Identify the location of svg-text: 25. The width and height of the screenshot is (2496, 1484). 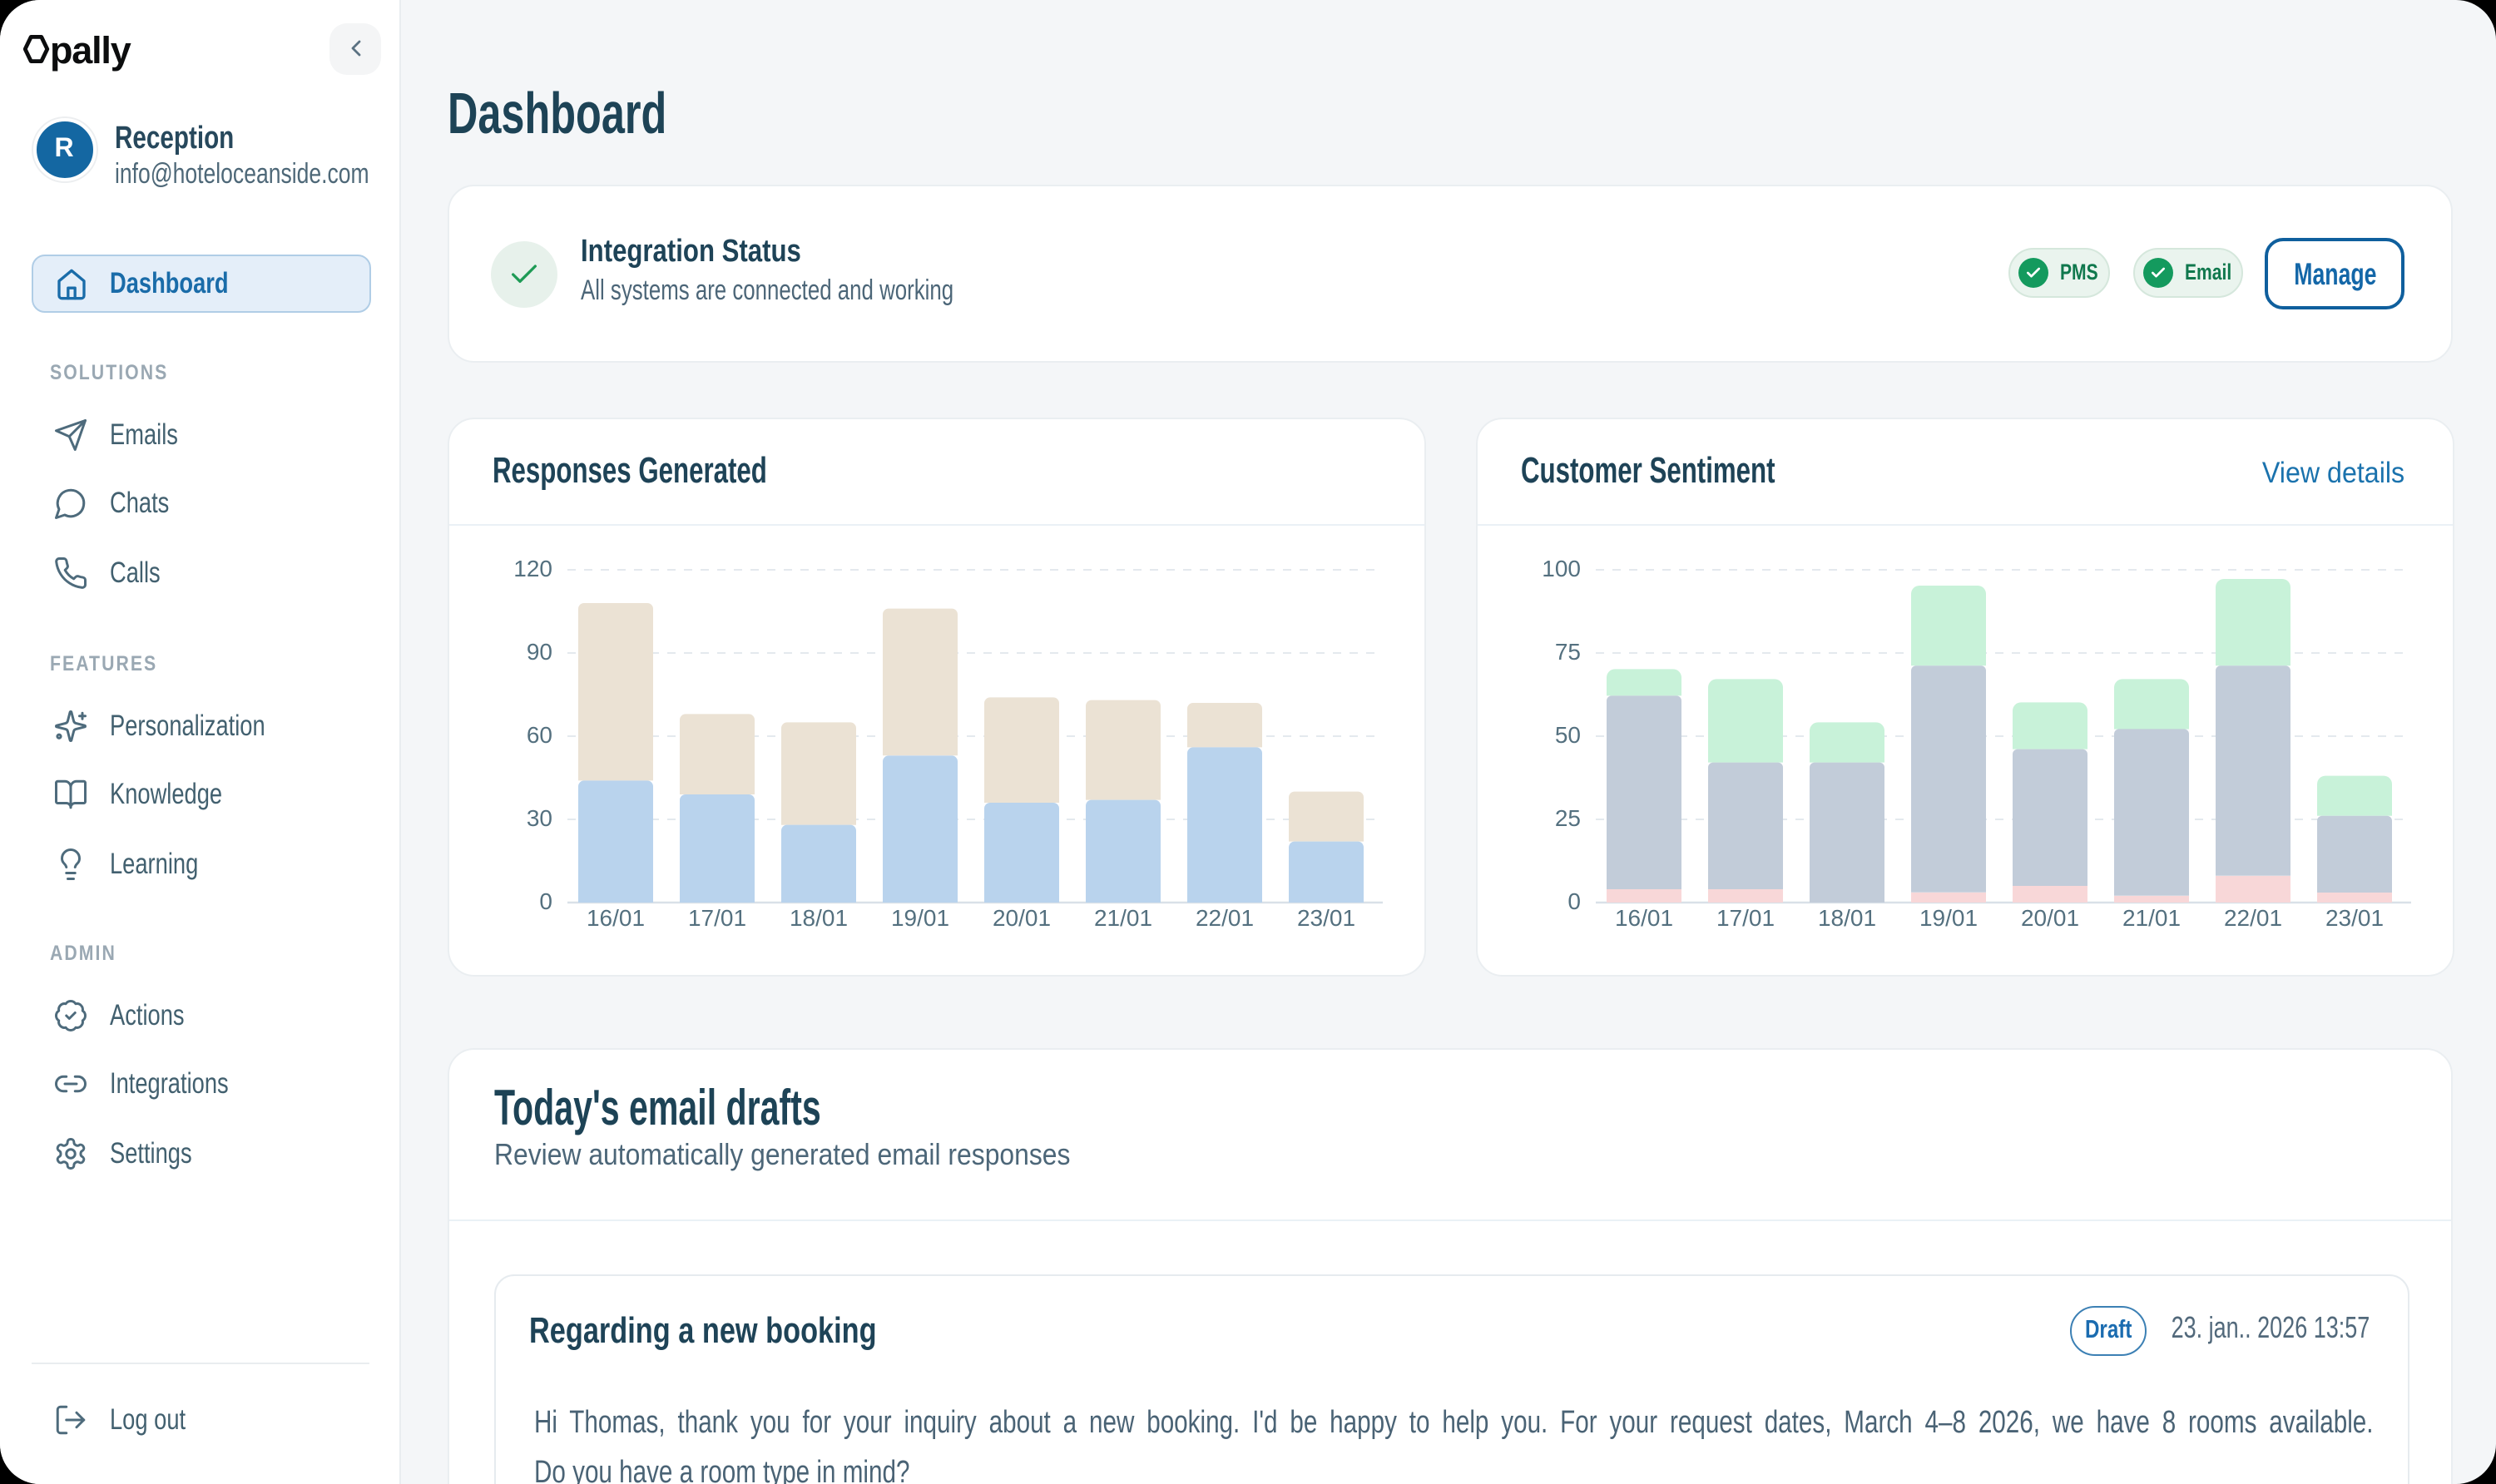
(1568, 817).